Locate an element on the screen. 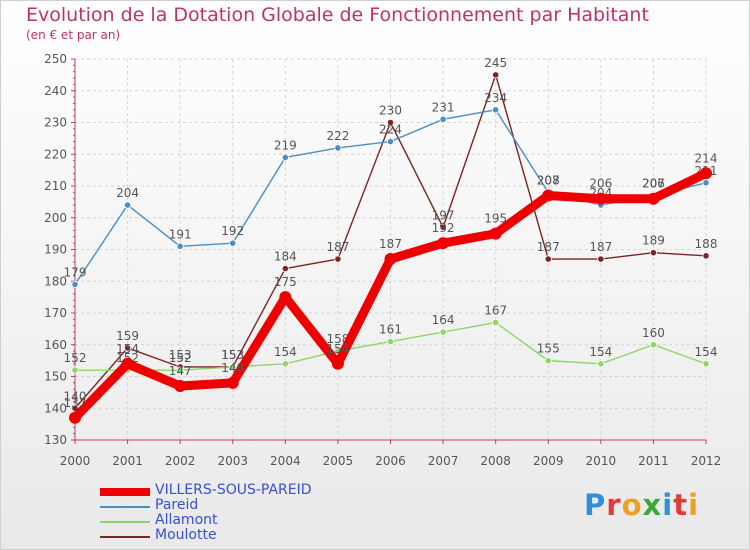 This screenshot has height=550, width=750. data-label-villers-sous-pareid: 192 is located at coordinates (443, 228).